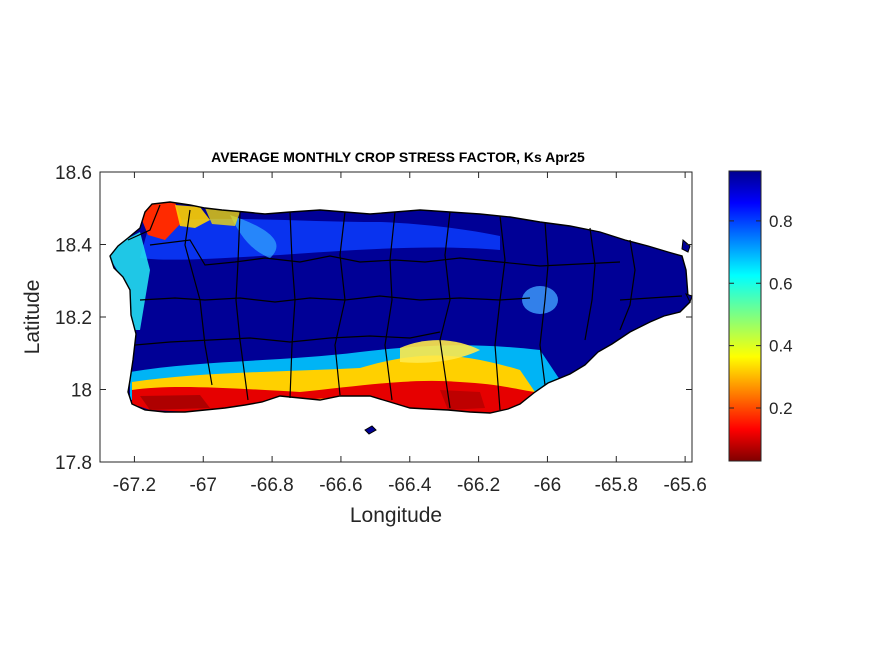 This screenshot has height=656, width=875. I want to click on colorbar-tick-label: 0.2, so click(781, 408).